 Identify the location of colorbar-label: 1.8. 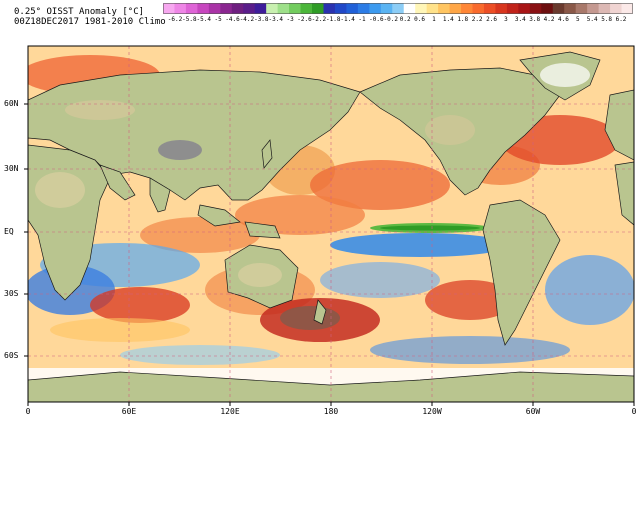
(463, 19).